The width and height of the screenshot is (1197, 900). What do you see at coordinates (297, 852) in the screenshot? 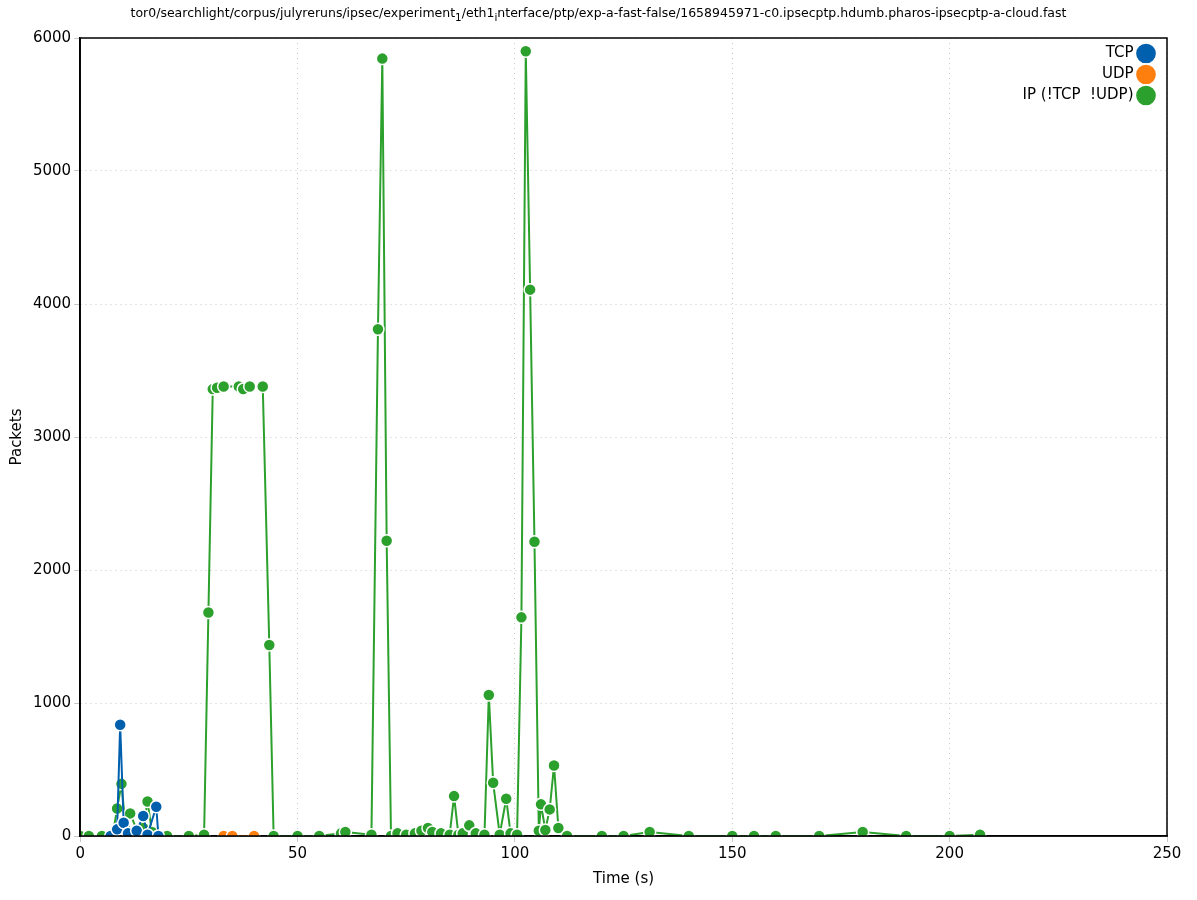
I see `x-tick-label: 50` at bounding box center [297, 852].